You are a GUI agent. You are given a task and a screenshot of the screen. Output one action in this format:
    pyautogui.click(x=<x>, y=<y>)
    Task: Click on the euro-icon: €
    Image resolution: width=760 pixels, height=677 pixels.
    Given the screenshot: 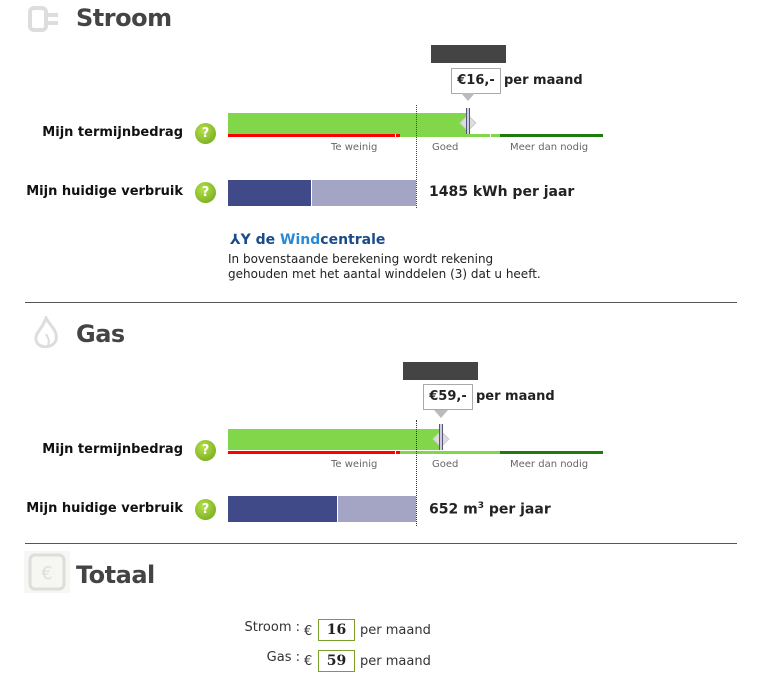 What is the action you would take?
    pyautogui.click(x=47, y=572)
    